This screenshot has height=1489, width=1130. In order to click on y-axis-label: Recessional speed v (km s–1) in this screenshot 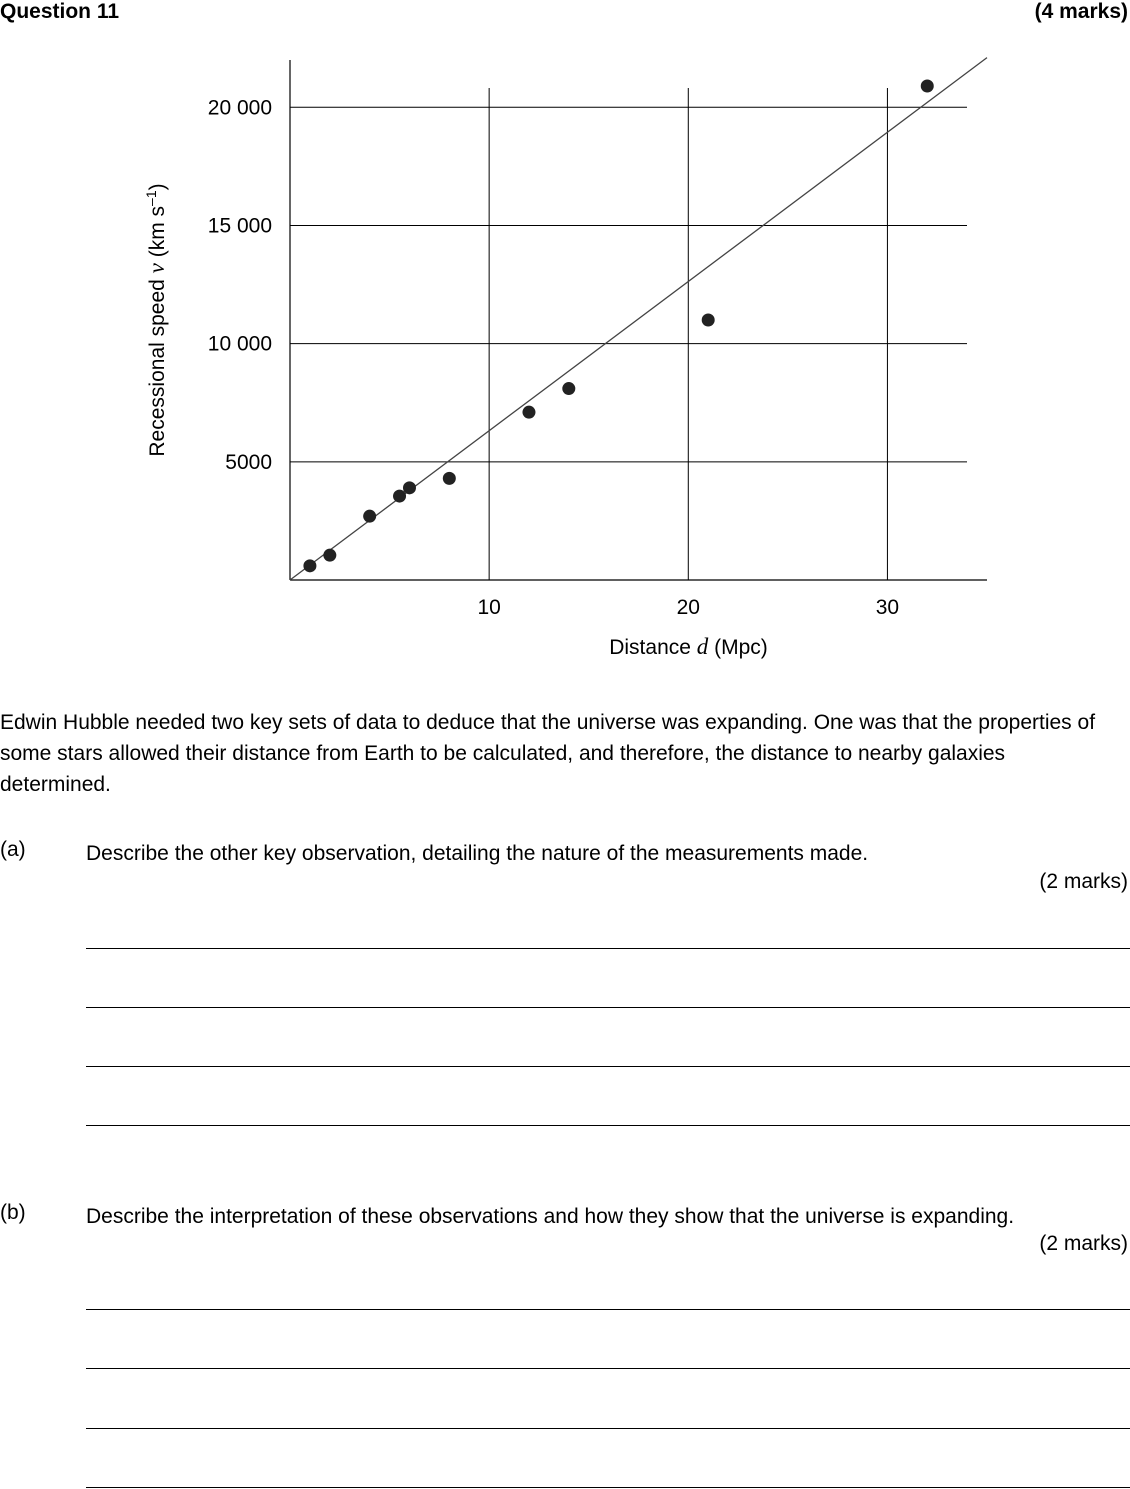, I will do `click(156, 319)`.